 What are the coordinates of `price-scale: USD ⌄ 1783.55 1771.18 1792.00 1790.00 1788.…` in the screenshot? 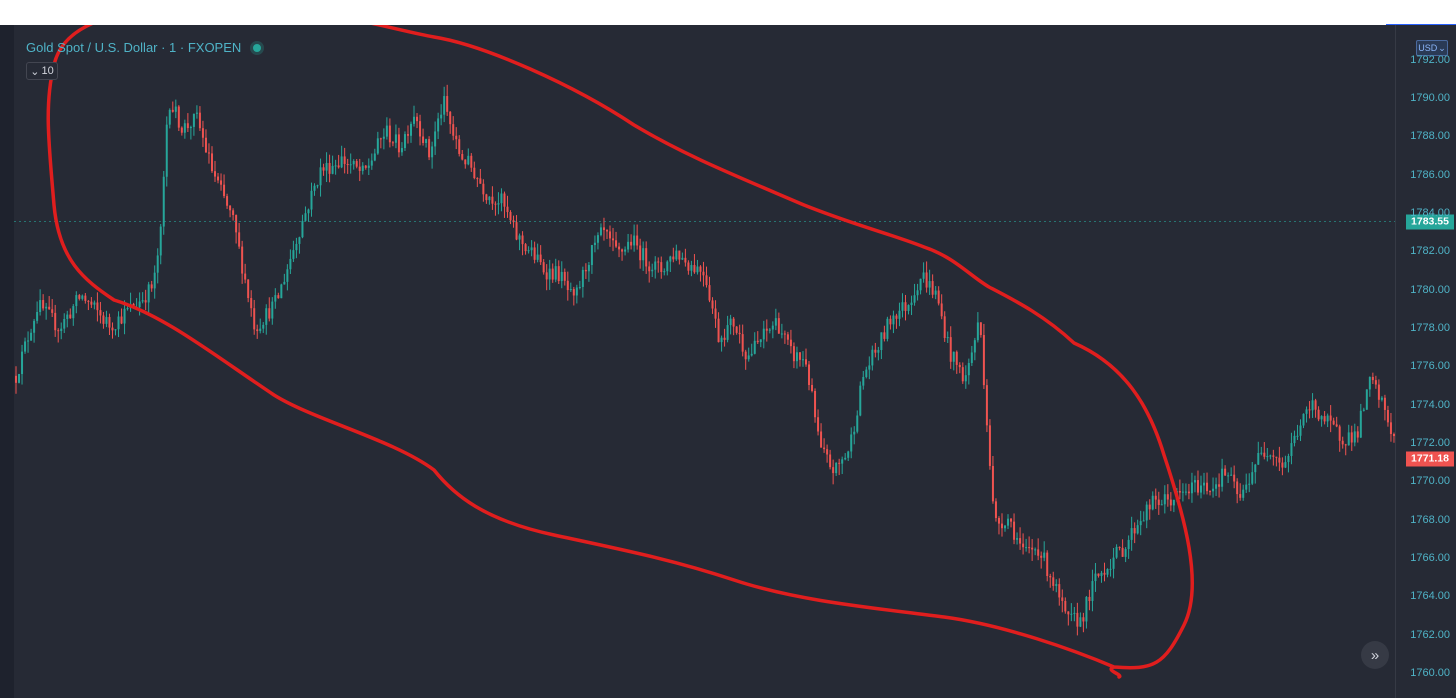 It's located at (1425, 361).